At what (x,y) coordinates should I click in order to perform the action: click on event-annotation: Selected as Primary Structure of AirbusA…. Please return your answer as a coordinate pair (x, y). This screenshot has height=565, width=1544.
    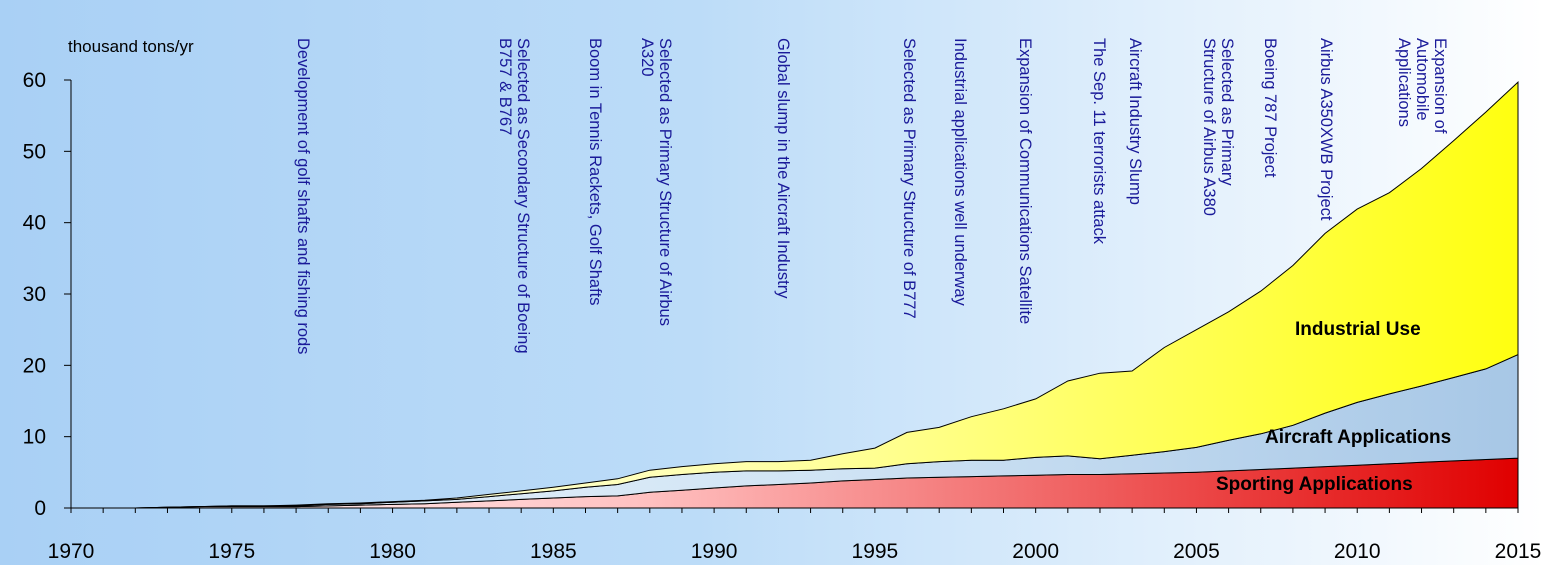
    Looking at the image, I should click on (656, 182).